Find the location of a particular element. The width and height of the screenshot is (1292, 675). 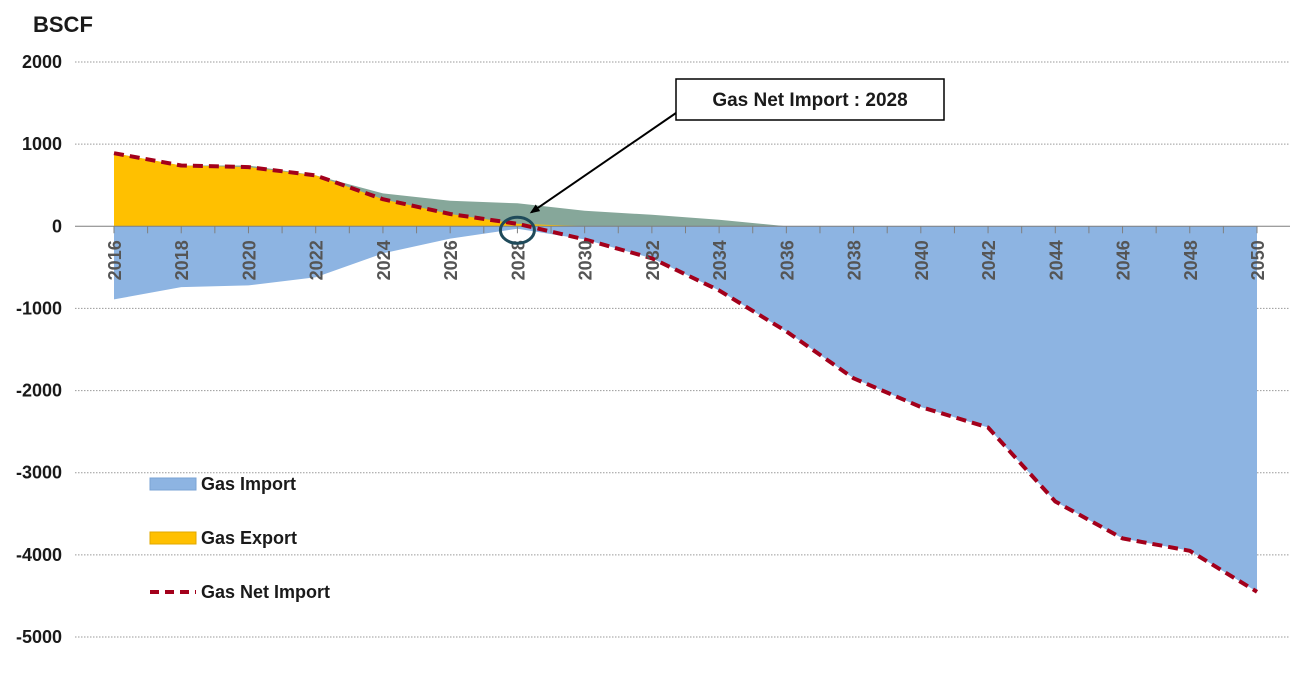

legend-label: Gas Export is located at coordinates (249, 538).